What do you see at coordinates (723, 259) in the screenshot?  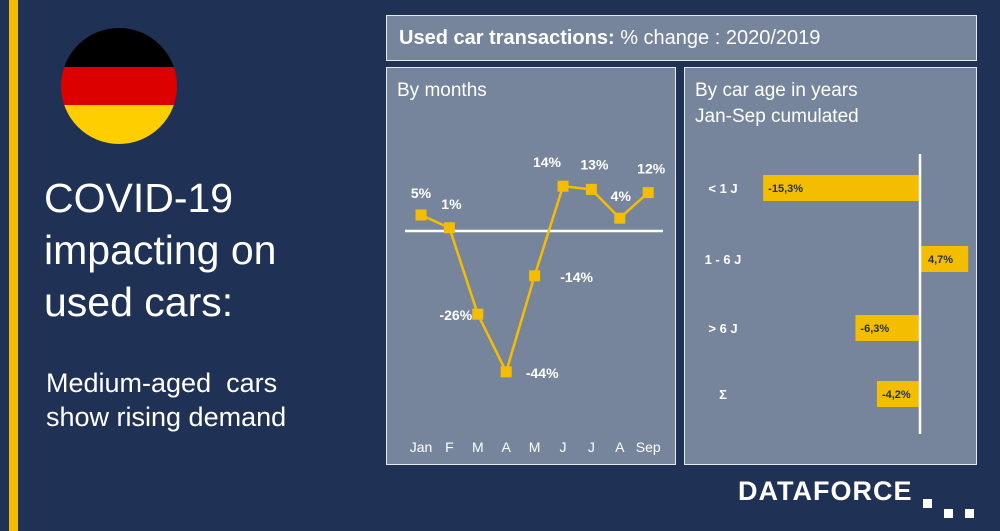 I see `category-label: 1 - 6 J` at bounding box center [723, 259].